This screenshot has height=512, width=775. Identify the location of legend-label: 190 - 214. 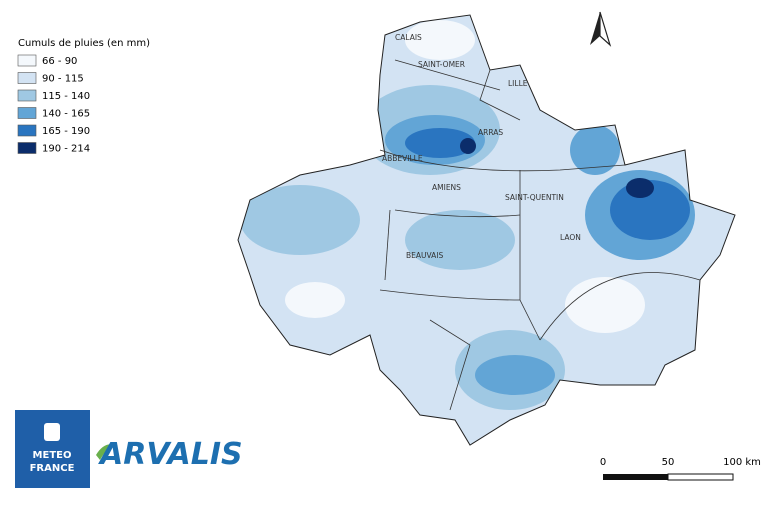
(66, 149).